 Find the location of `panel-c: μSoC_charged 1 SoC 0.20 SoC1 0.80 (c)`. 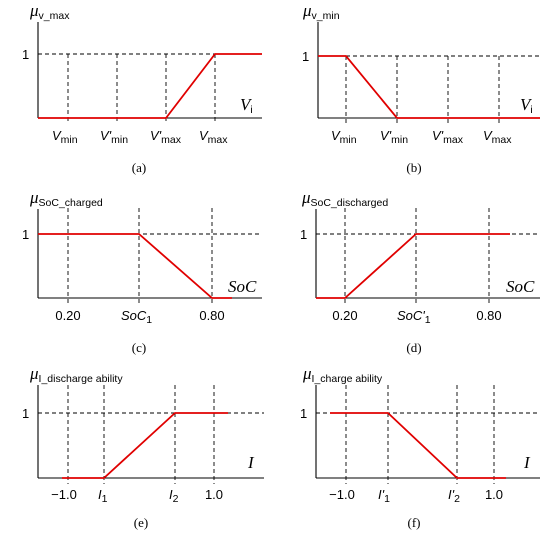

panel-c: μSoC_charged 1 SoC 0.20 SoC1 0.80 (c) is located at coordinates (142, 271).